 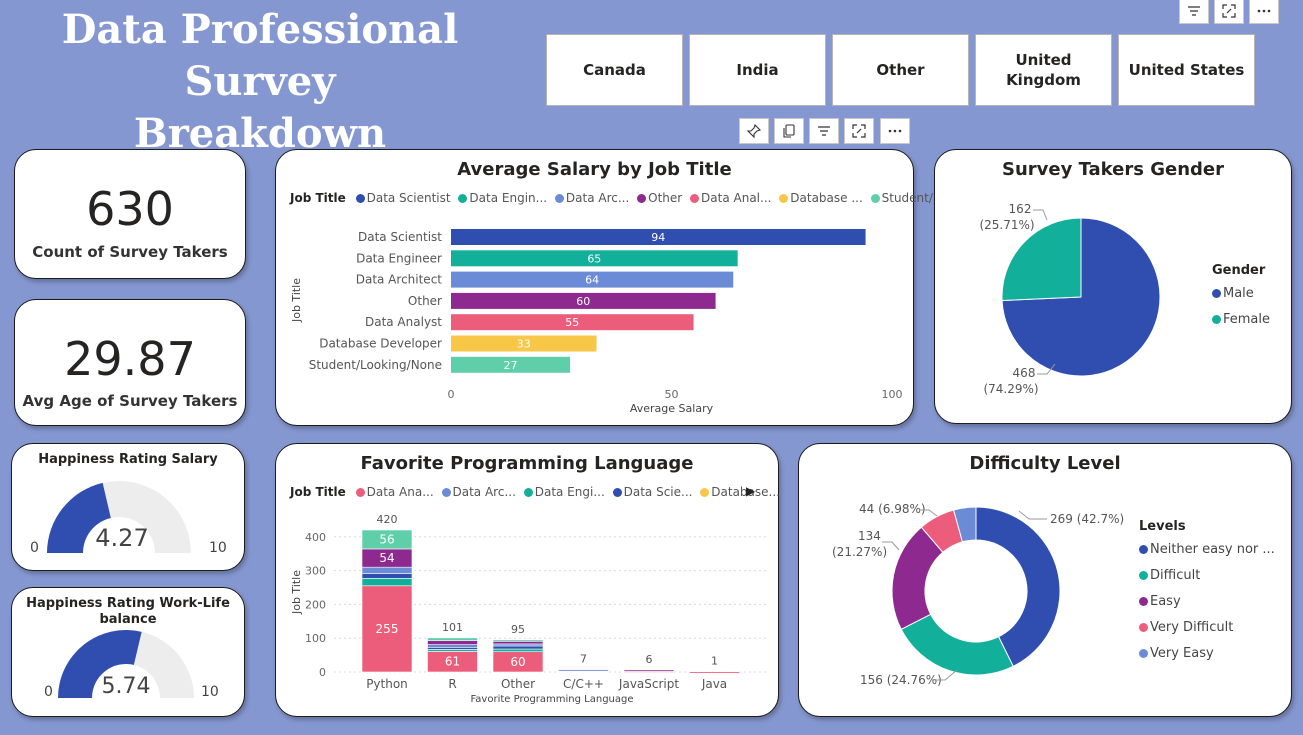 I want to click on legend-item-female: Female, so click(x=1241, y=325).